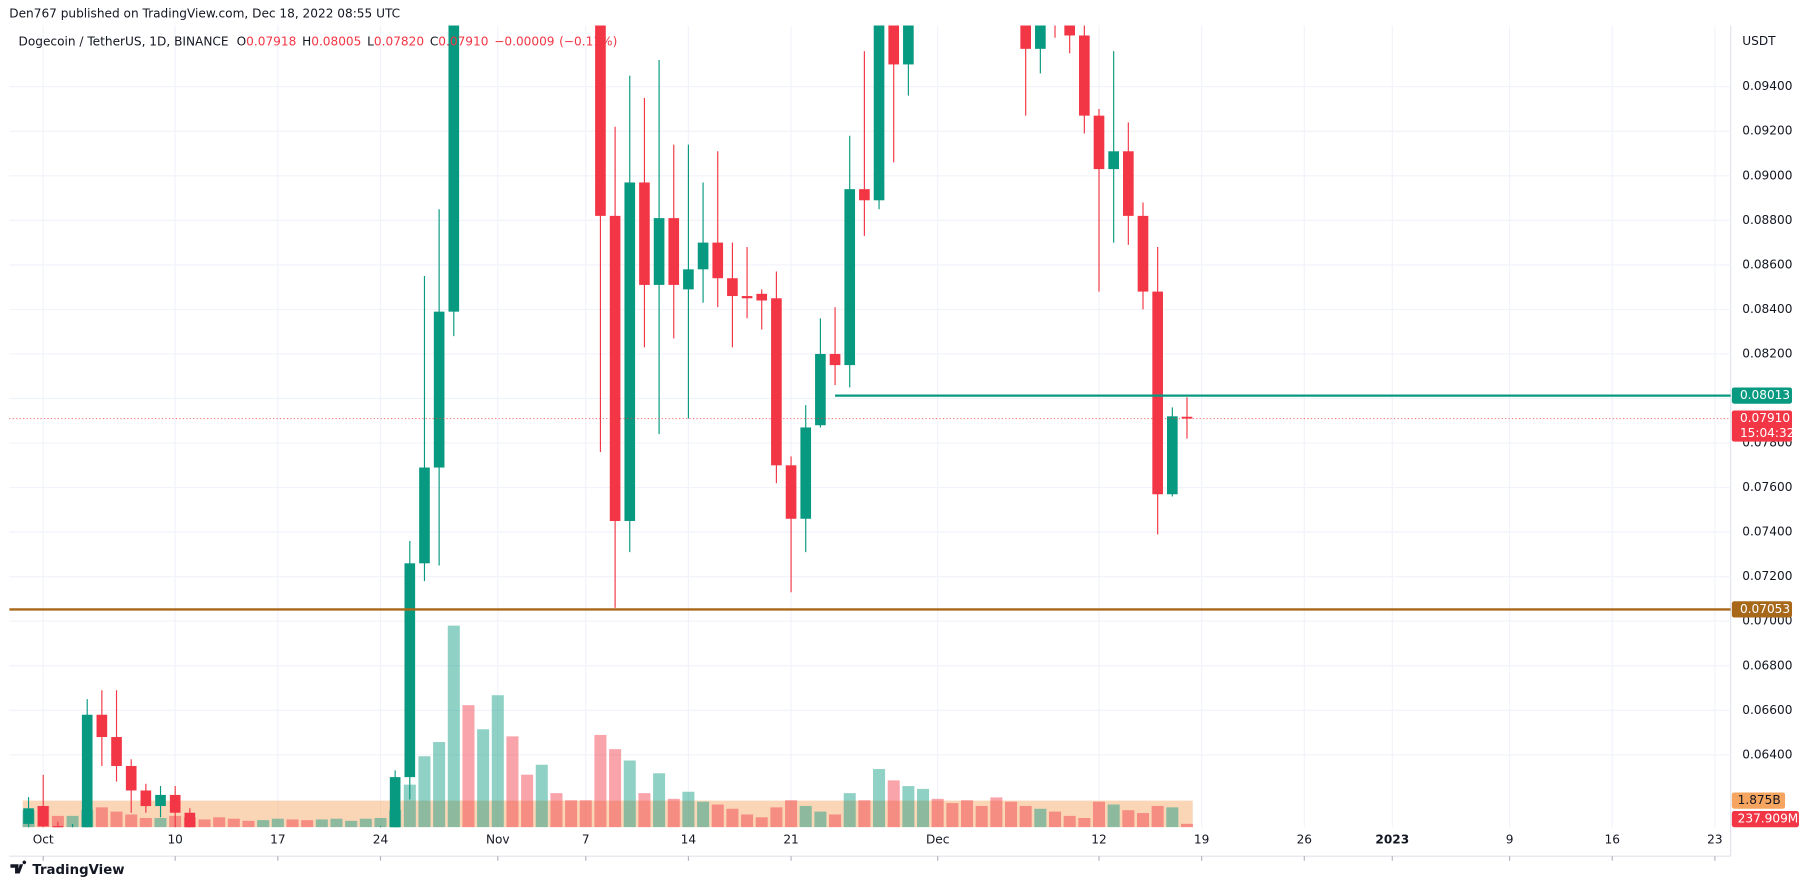  I want to click on y-tick-label: 0.06800, so click(1767, 665).